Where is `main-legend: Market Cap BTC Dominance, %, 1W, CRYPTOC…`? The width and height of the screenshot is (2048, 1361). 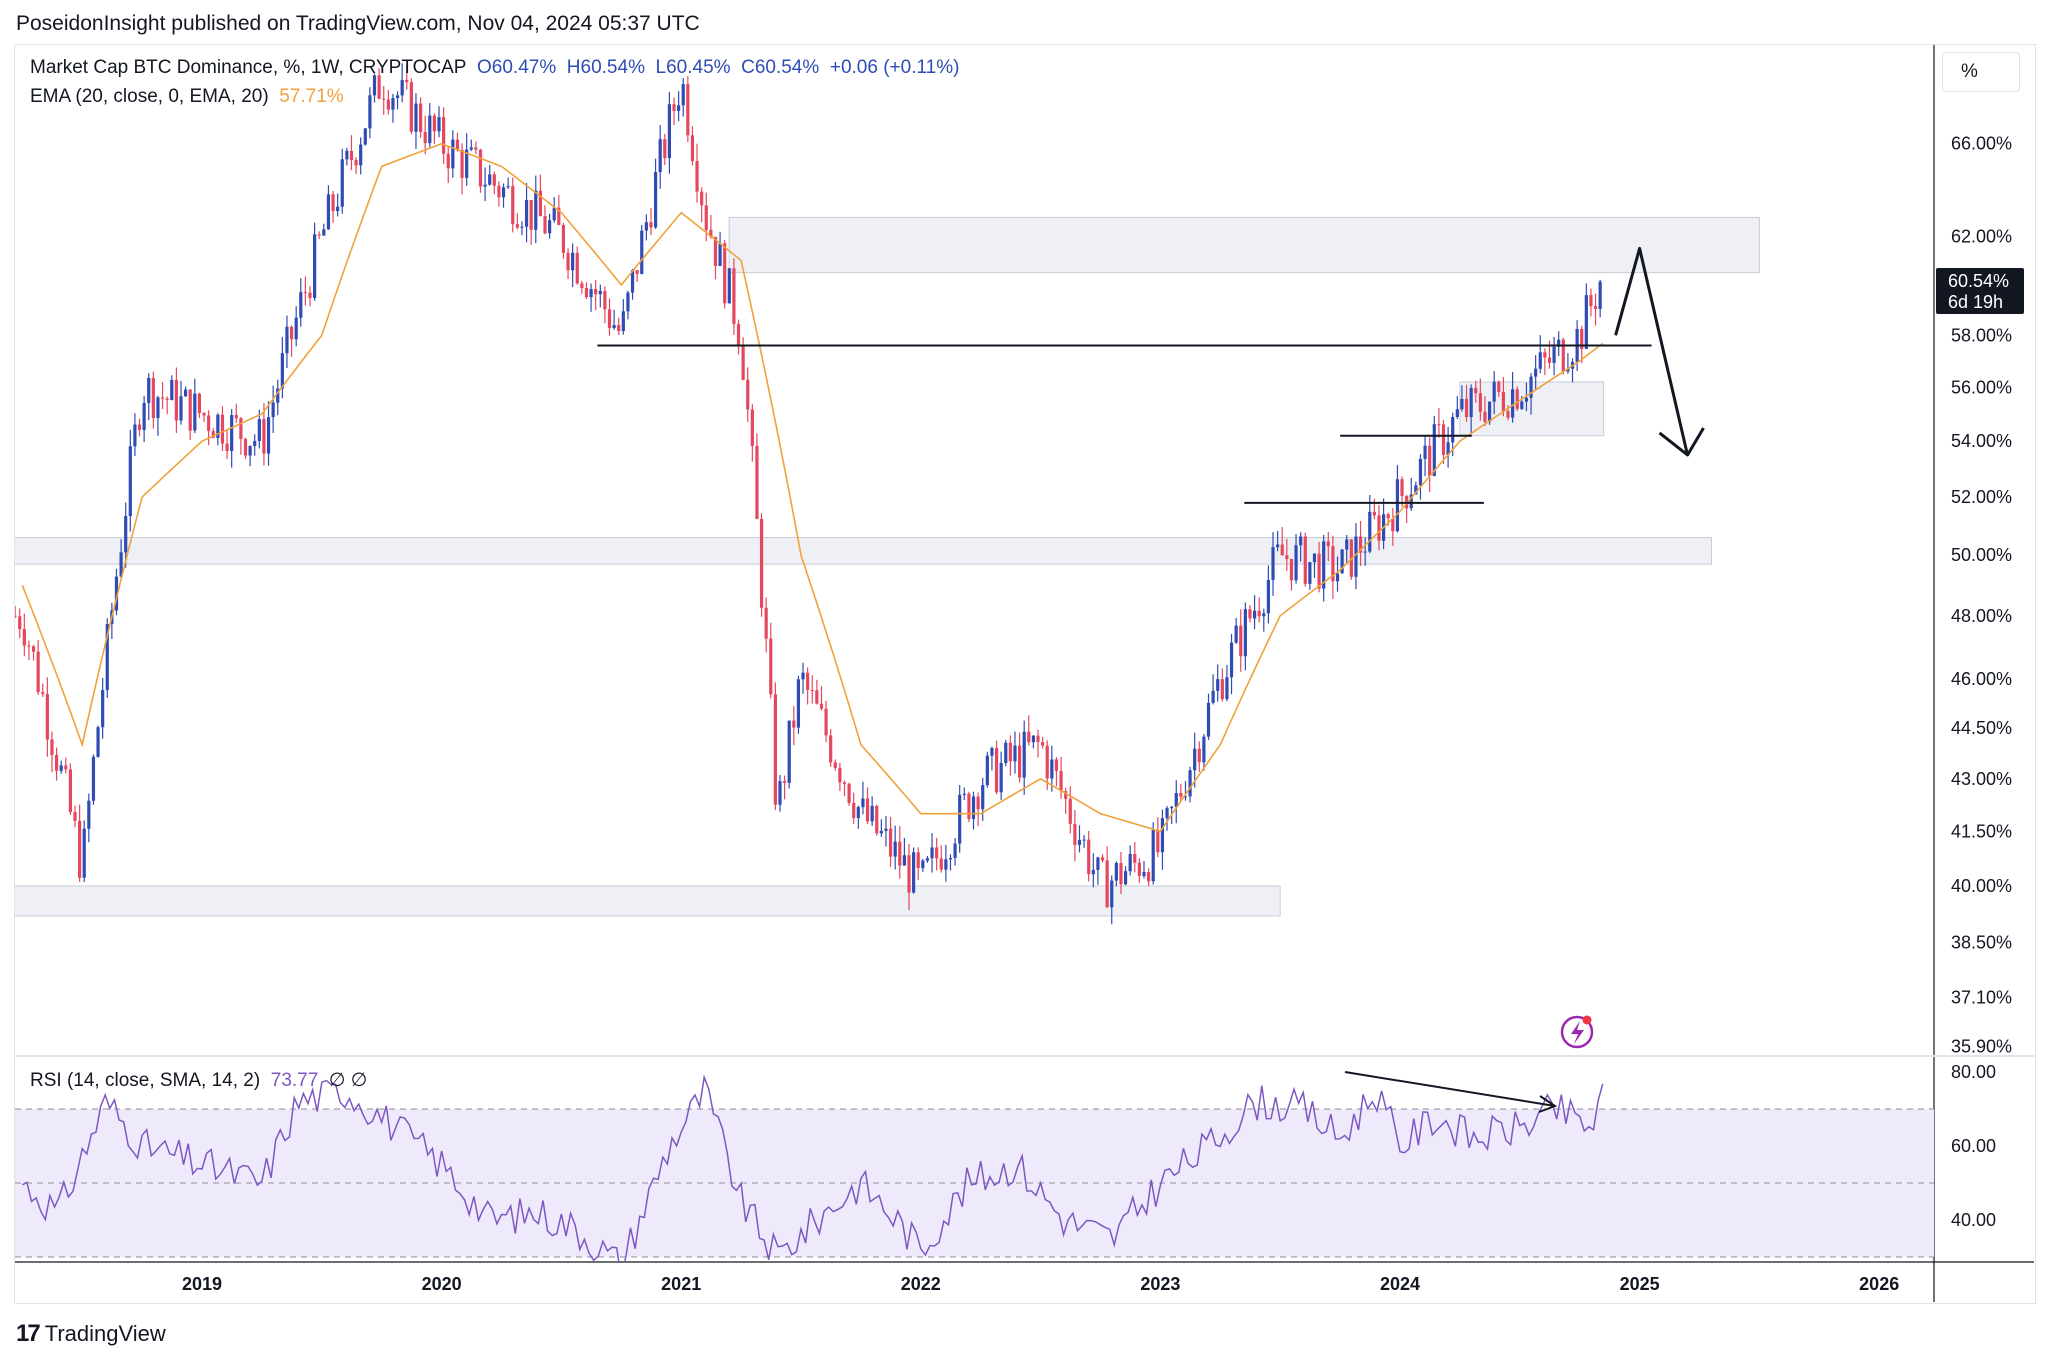 main-legend: Market Cap BTC Dominance, %, 1W, CRYPTOC… is located at coordinates (494, 68).